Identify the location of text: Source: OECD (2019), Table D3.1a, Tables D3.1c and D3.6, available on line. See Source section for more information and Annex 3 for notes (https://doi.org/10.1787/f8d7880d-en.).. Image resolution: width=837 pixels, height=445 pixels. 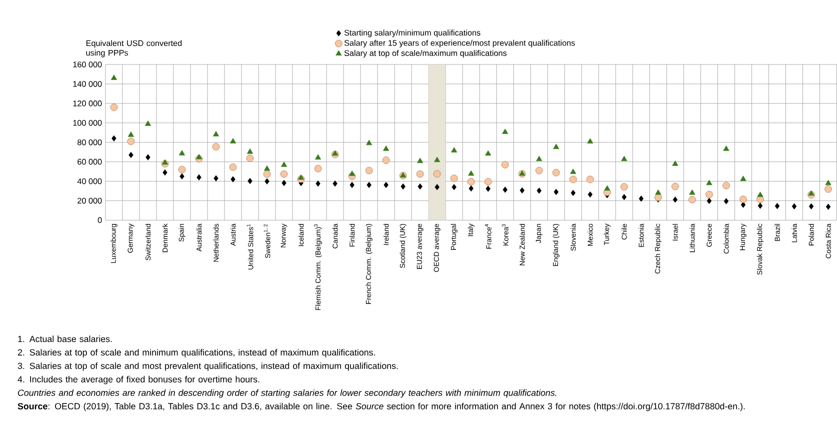
(381, 407).